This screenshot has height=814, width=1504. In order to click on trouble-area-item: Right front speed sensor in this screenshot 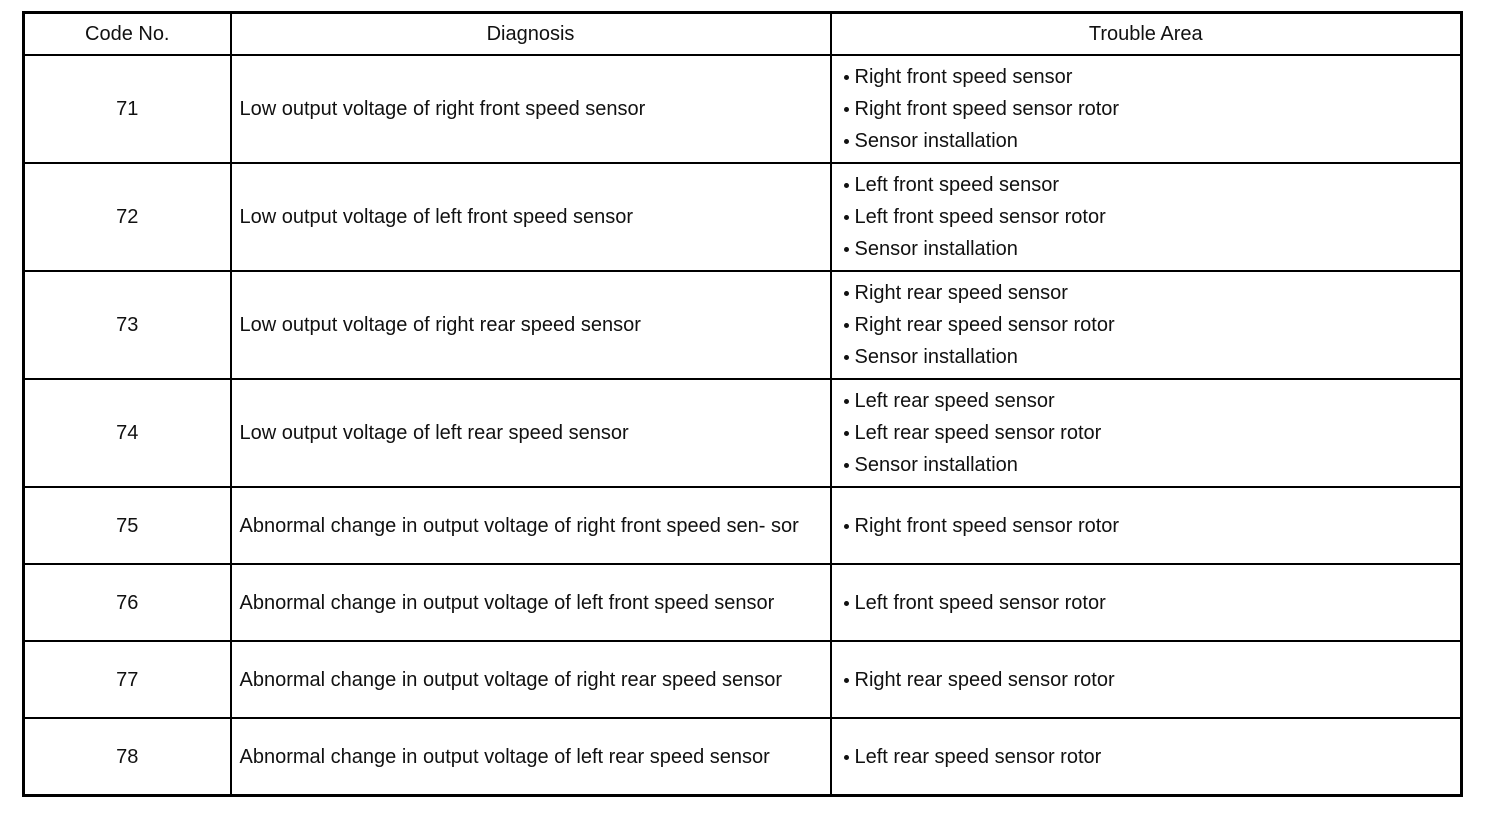, I will do `click(1151, 77)`.